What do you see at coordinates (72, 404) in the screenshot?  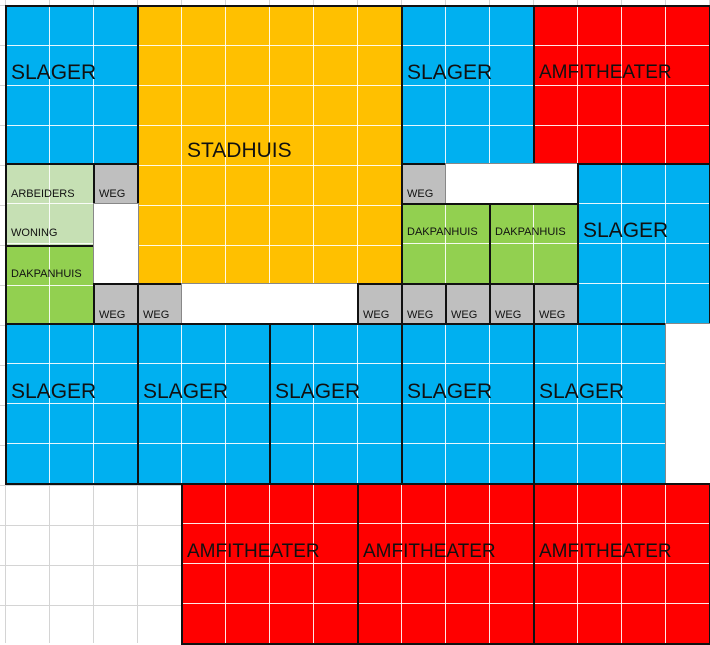 I see `slager-block-row-1: SLAGER` at bounding box center [72, 404].